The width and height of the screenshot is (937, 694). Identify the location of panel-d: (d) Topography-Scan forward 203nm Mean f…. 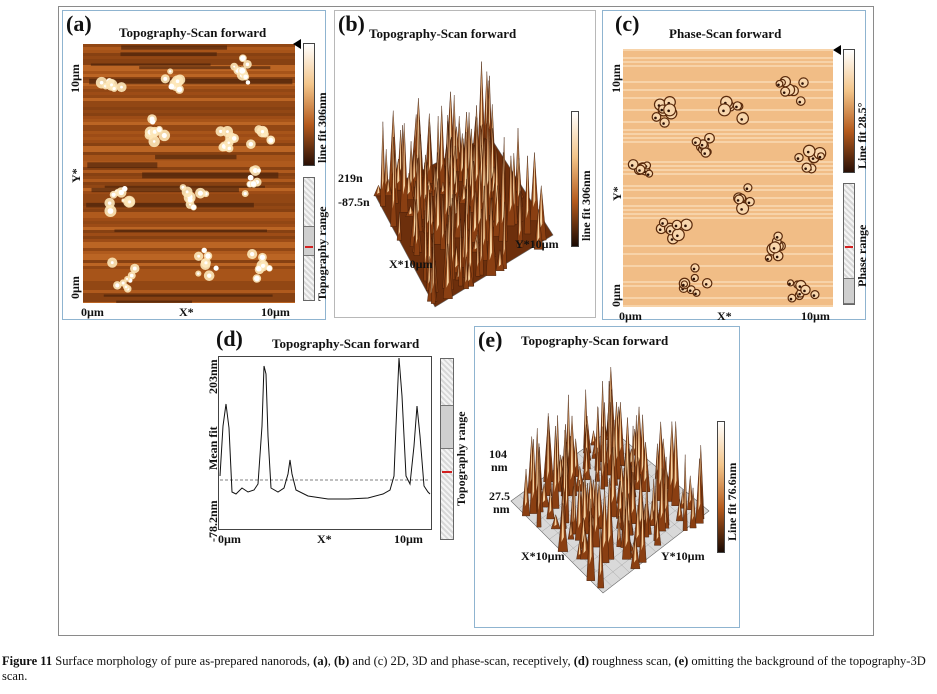
(336, 437).